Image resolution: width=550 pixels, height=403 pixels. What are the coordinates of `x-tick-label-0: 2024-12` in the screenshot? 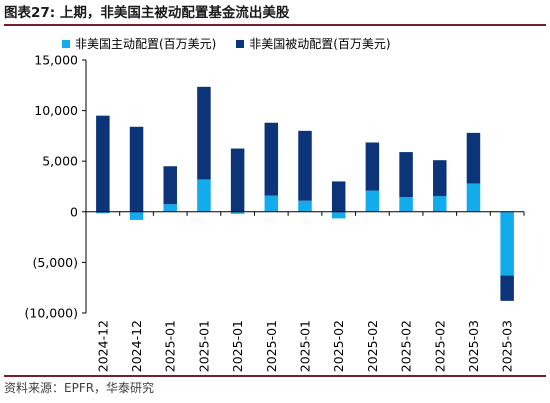 It's located at (102, 346).